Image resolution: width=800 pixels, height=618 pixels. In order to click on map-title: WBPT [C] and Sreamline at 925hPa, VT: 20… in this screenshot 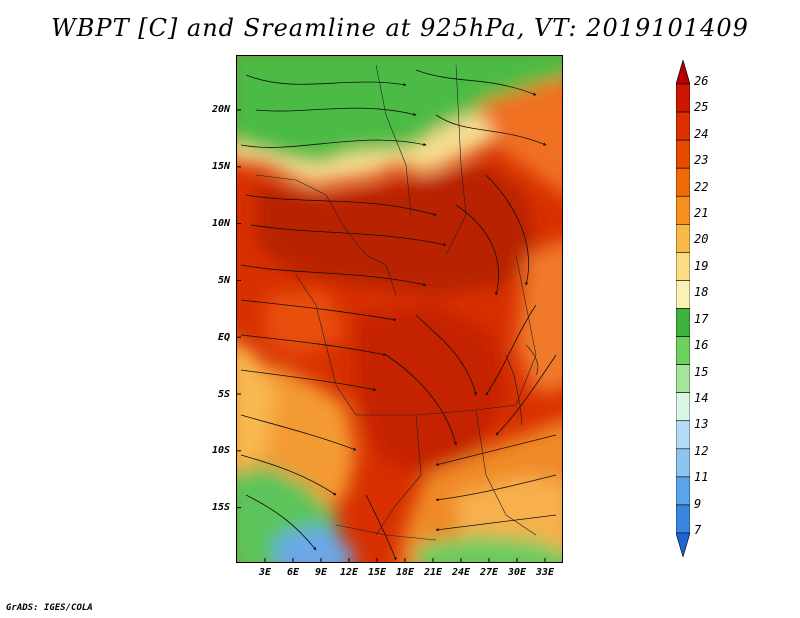, I will do `click(400, 28)`.